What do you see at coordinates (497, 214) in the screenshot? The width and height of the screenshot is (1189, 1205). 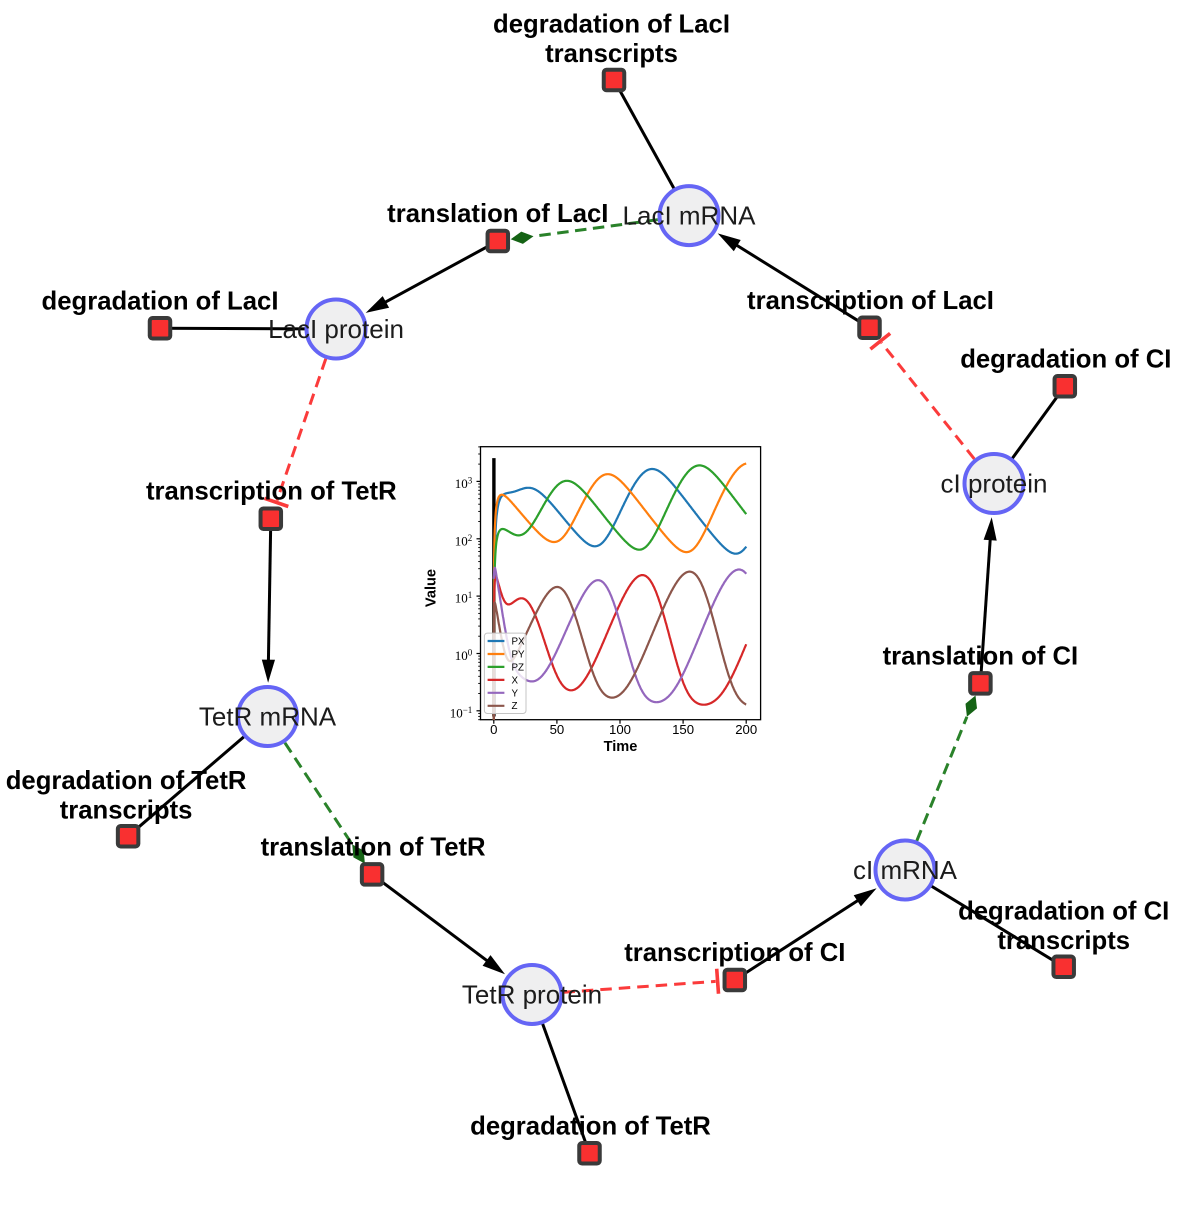 I see `svg-text: translation of LacI` at bounding box center [497, 214].